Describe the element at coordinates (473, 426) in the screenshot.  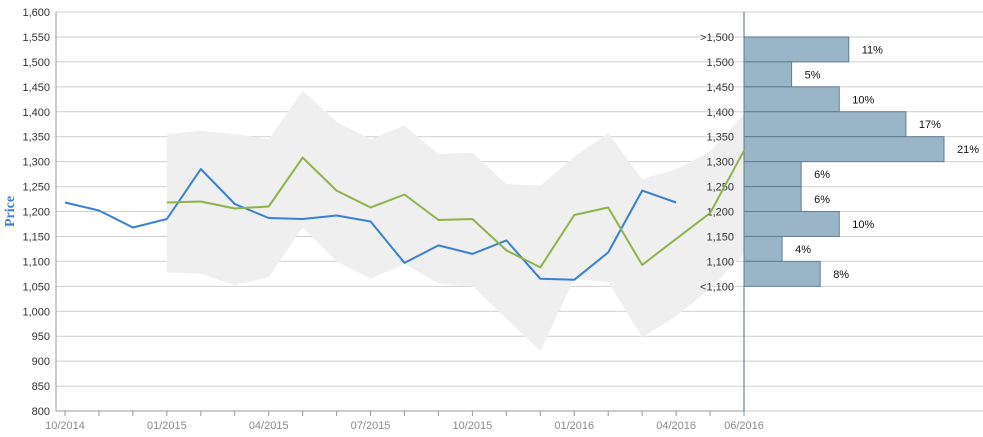
I see `x-tick-label: 10/2015` at that location.